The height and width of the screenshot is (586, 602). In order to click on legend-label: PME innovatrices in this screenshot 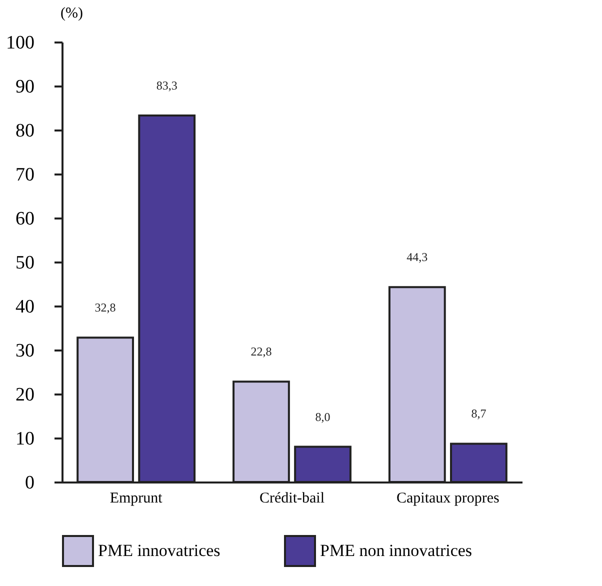, I will do `click(159, 550)`.